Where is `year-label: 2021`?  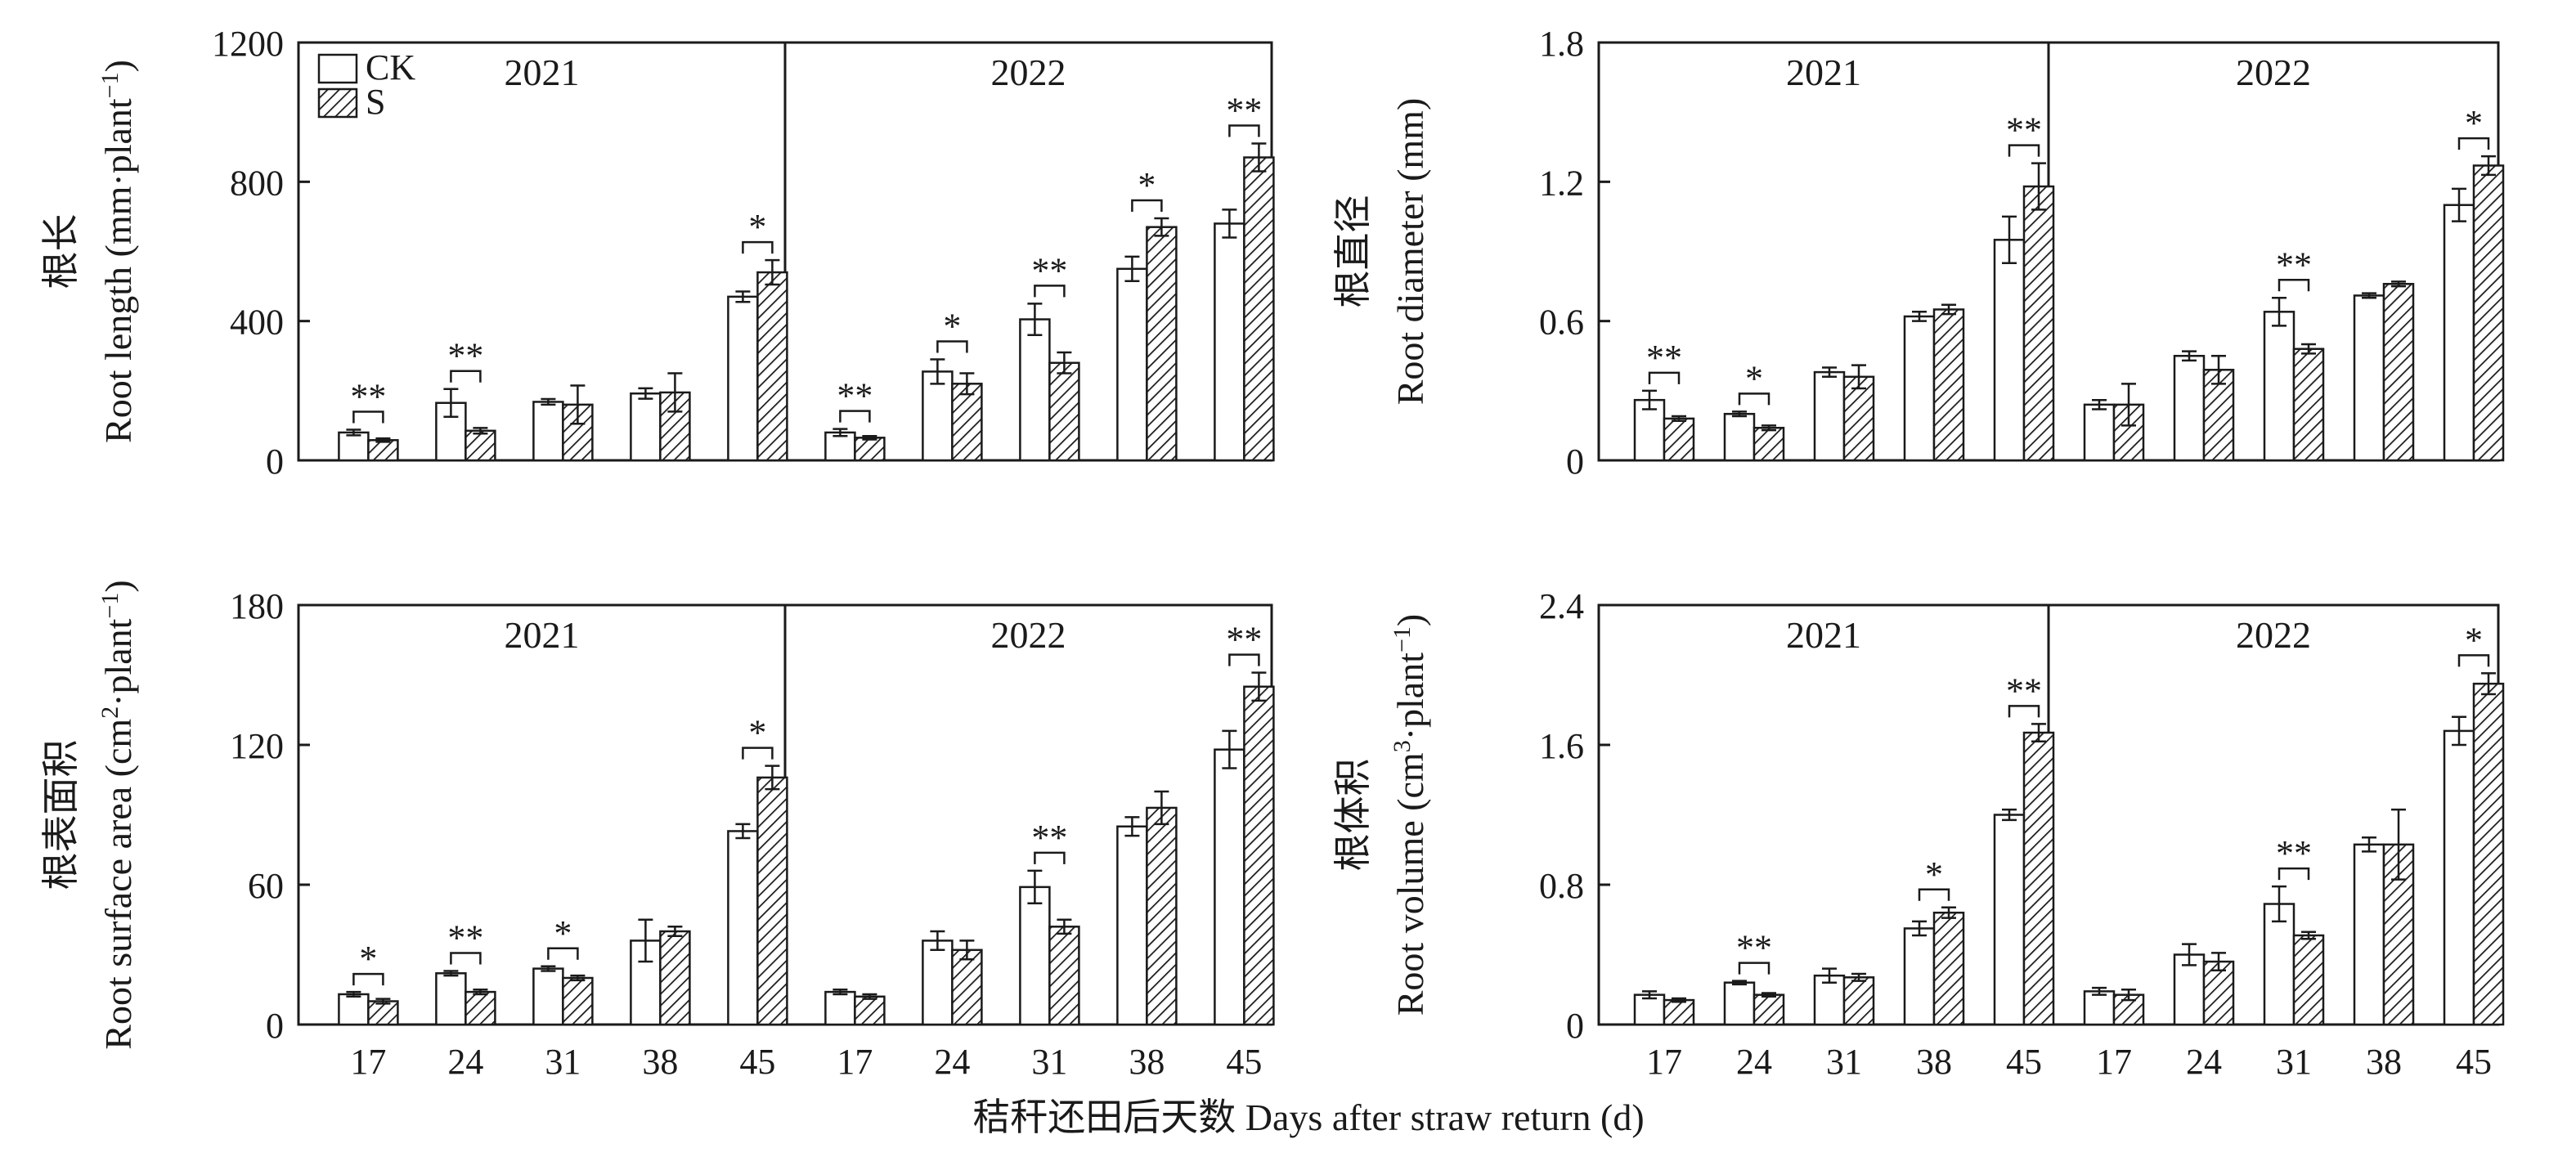 year-label: 2021 is located at coordinates (542, 635).